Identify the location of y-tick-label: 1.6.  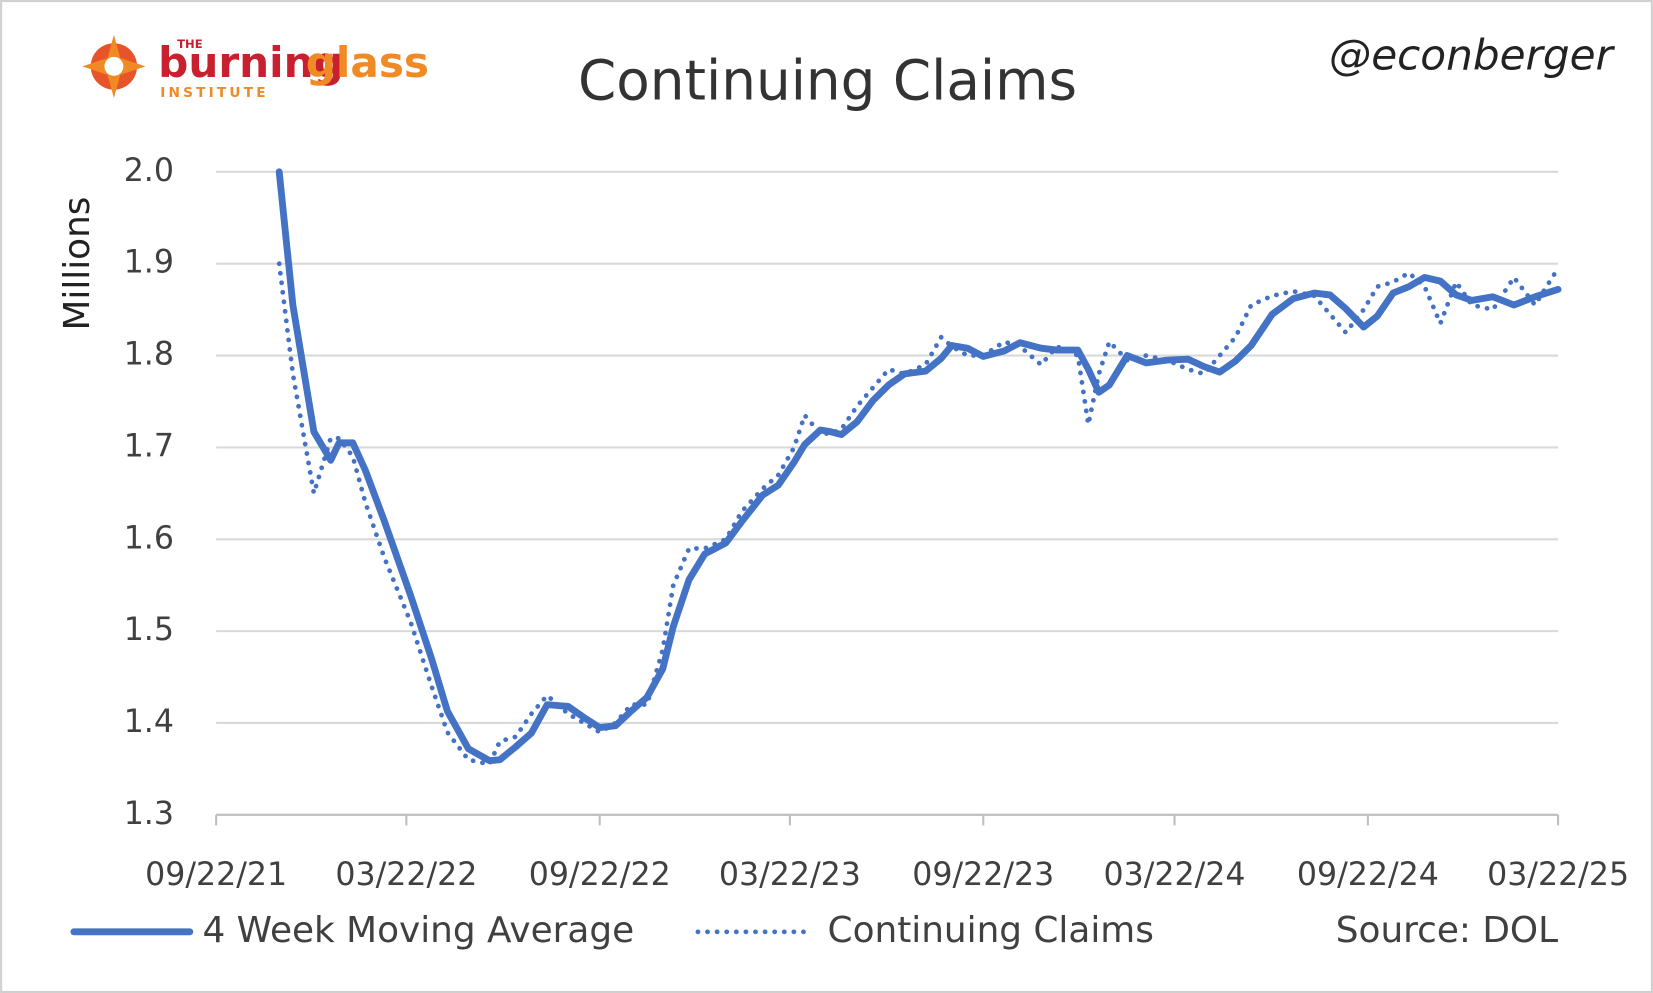
(149, 538).